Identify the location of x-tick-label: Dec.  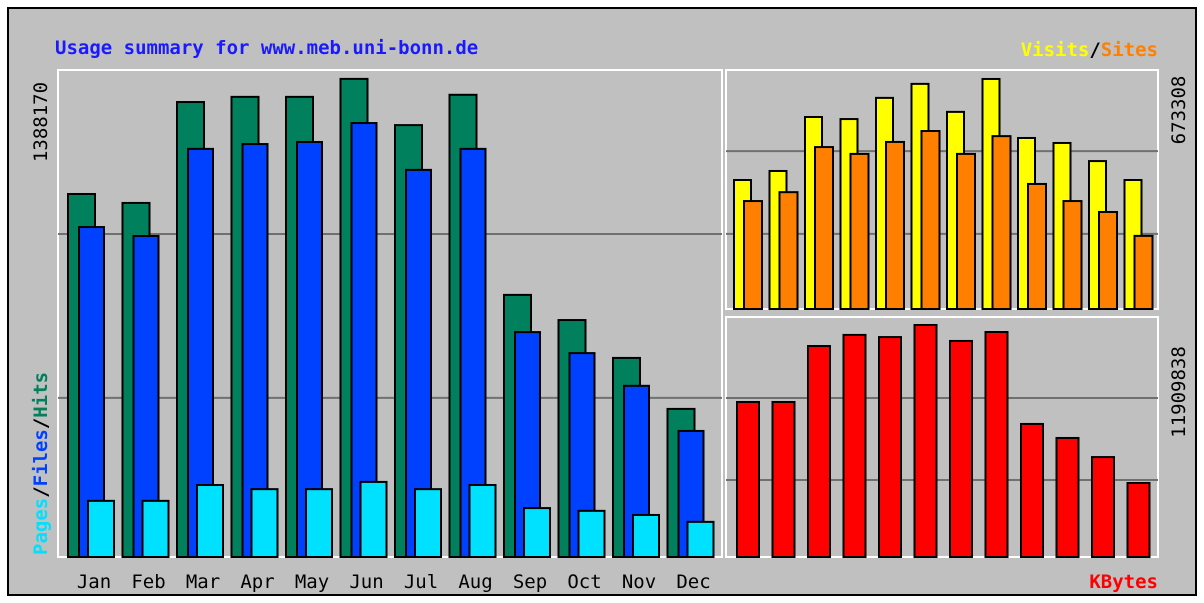
(693, 582).